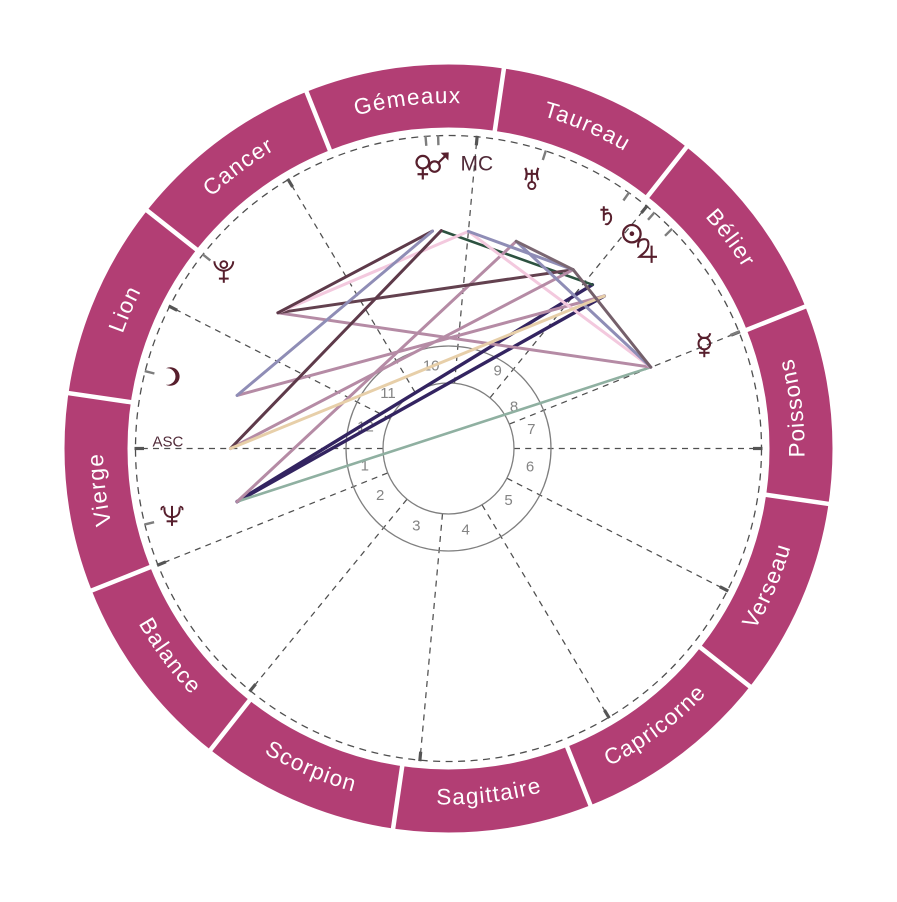 This screenshot has width=897, height=902. What do you see at coordinates (466, 530) in the screenshot?
I see `svg-text: 4` at bounding box center [466, 530].